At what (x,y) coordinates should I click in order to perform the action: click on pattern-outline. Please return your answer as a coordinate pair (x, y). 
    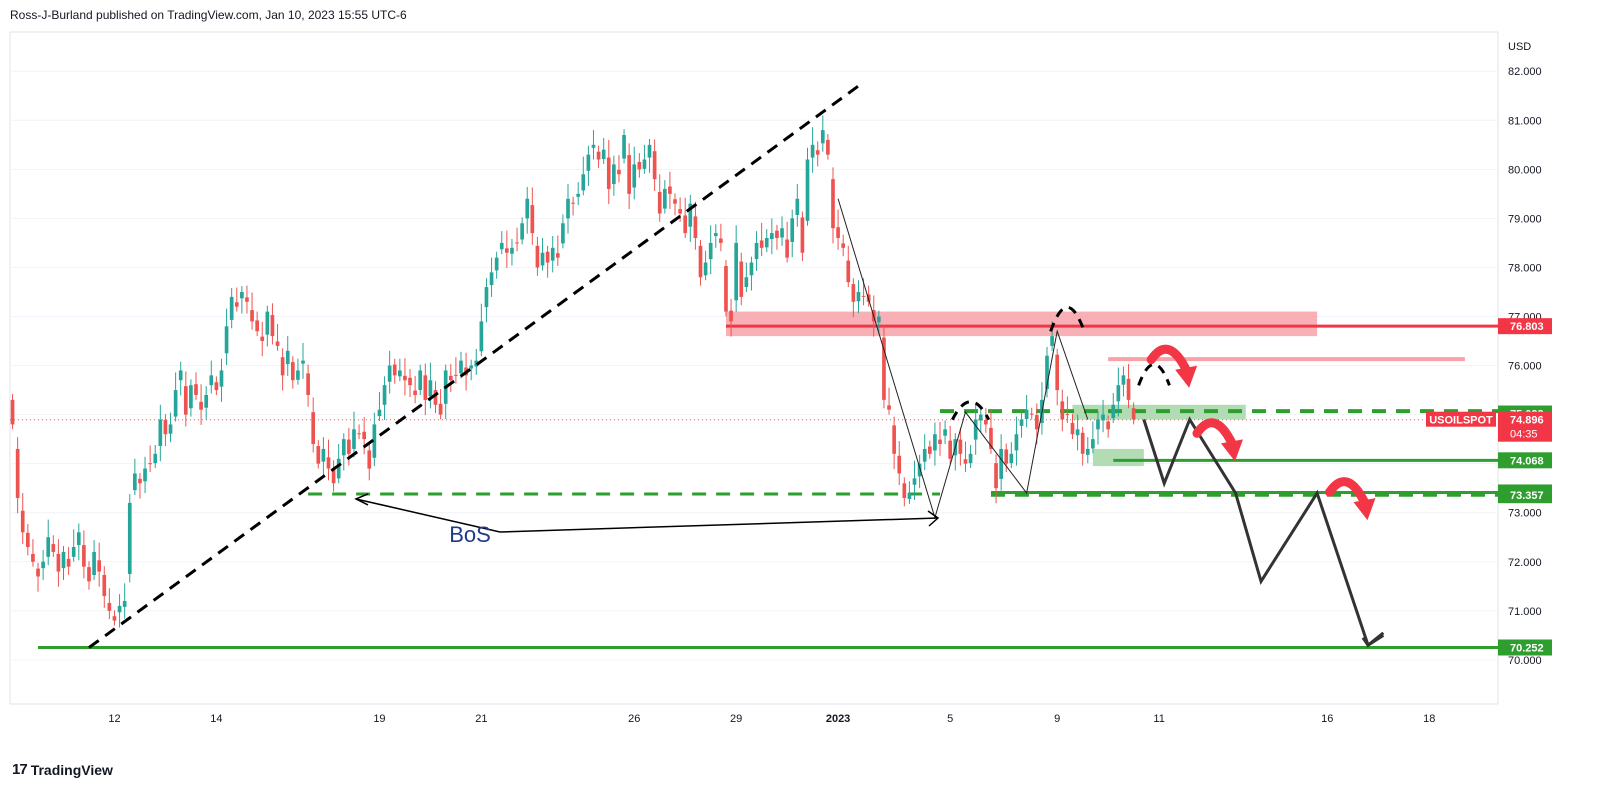
    Looking at the image, I should click on (963, 359).